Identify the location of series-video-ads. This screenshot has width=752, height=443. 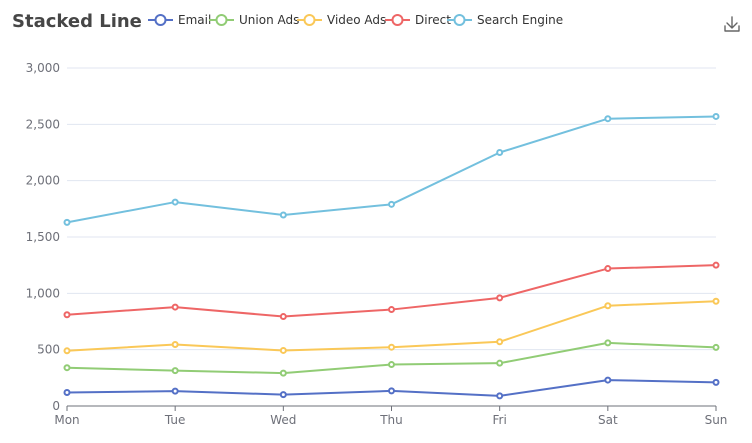
(391, 326).